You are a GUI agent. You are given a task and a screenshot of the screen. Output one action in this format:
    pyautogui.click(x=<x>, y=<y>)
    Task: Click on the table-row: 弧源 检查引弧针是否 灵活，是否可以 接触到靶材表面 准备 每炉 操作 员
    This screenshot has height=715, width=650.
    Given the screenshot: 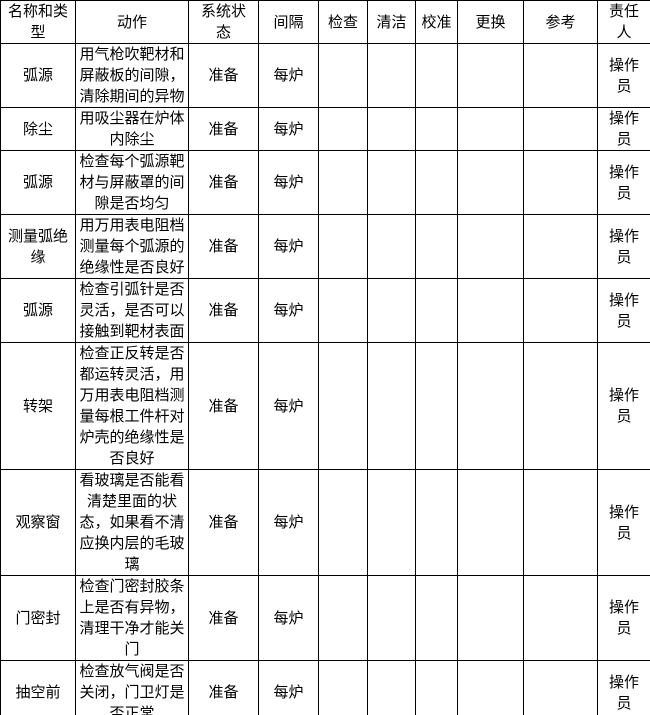 What is the action you would take?
    pyautogui.click(x=325, y=310)
    